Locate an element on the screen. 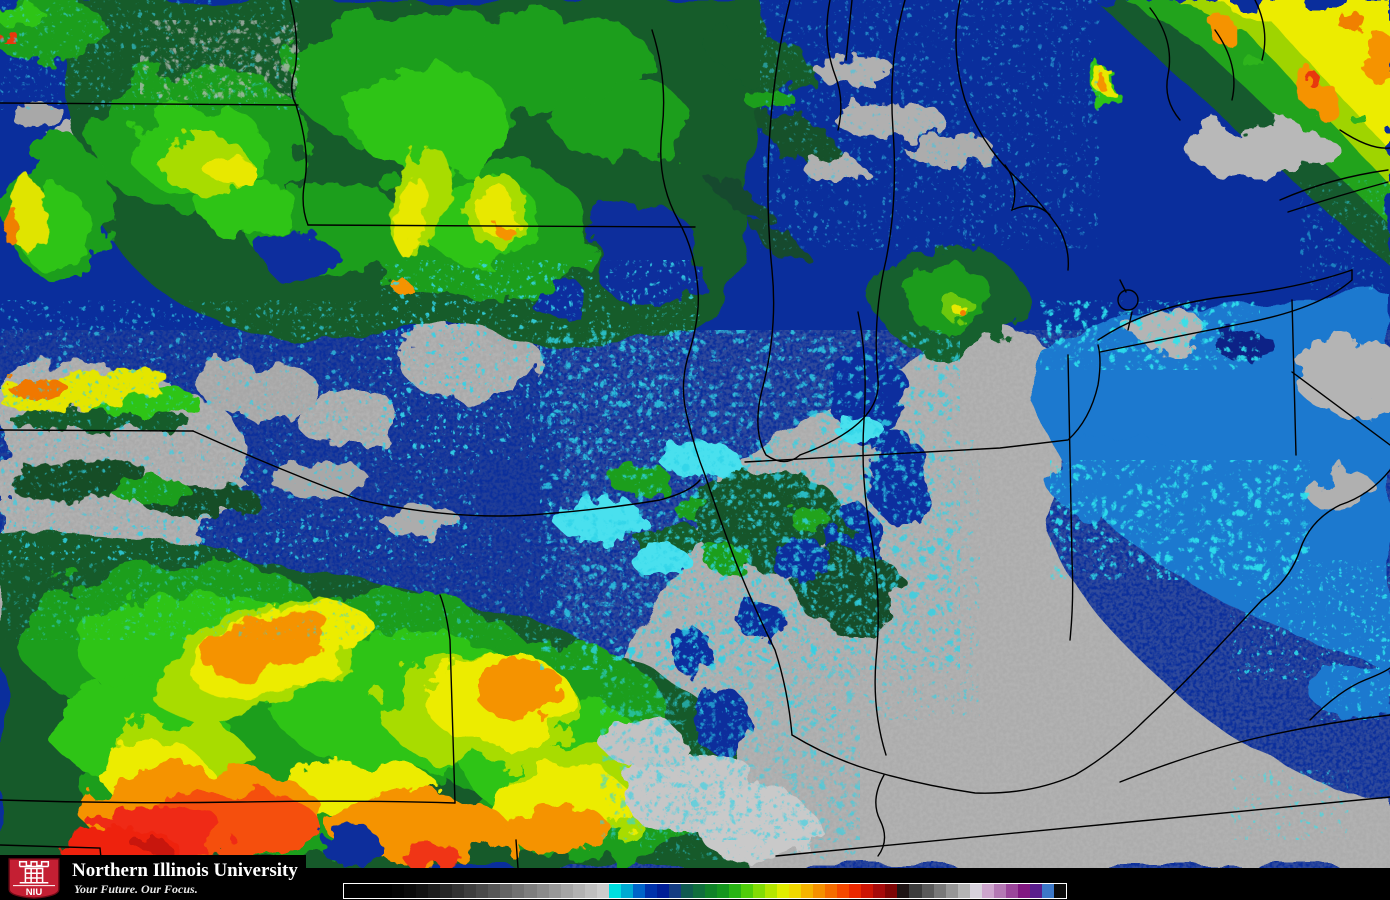 This screenshot has width=1390, height=900. temperature-colorbar is located at coordinates (705, 891).